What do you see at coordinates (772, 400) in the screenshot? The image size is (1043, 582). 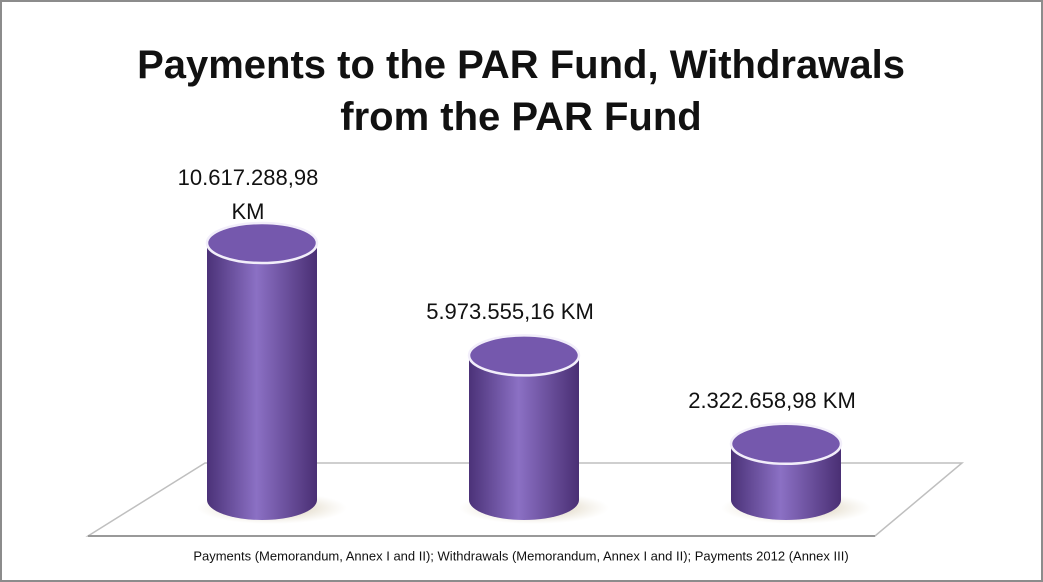 I see `value-label: 2.322.658,98 KM` at bounding box center [772, 400].